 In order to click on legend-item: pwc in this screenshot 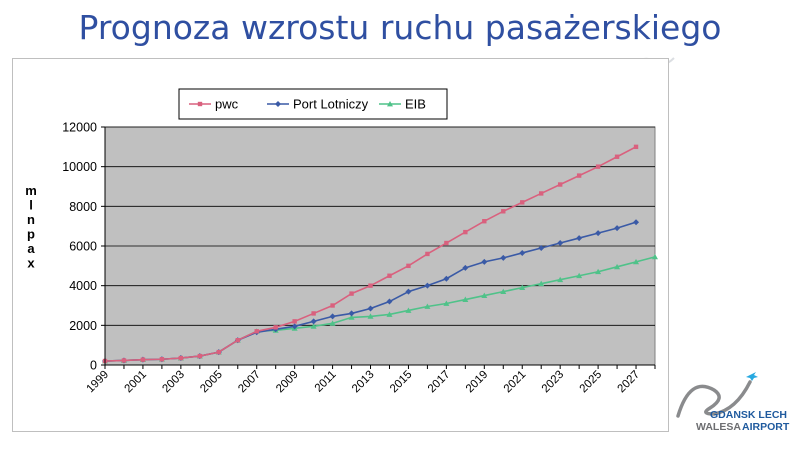, I will do `click(214, 104)`.